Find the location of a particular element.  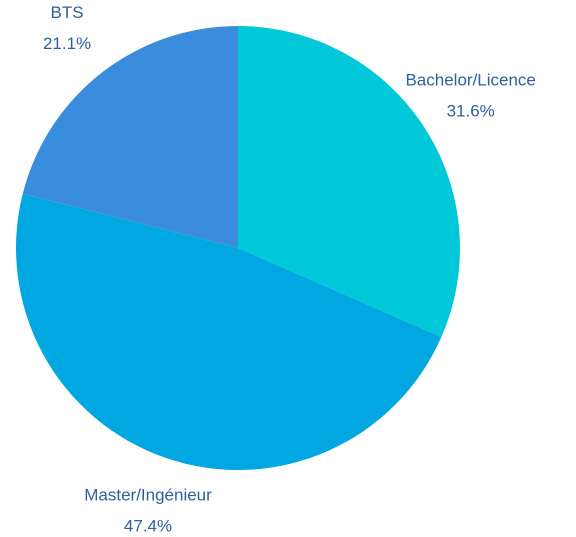

slice-value-label: 31.6% is located at coordinates (471, 110).